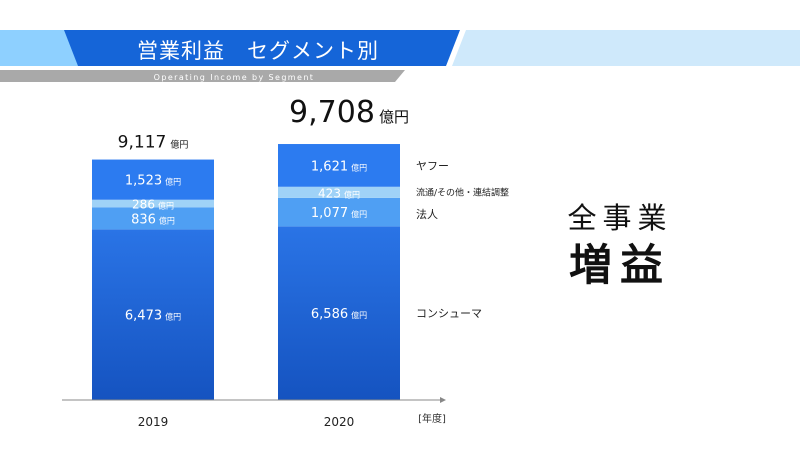 This screenshot has height=450, width=800. I want to click on x-axis-arrow, so click(443, 400).